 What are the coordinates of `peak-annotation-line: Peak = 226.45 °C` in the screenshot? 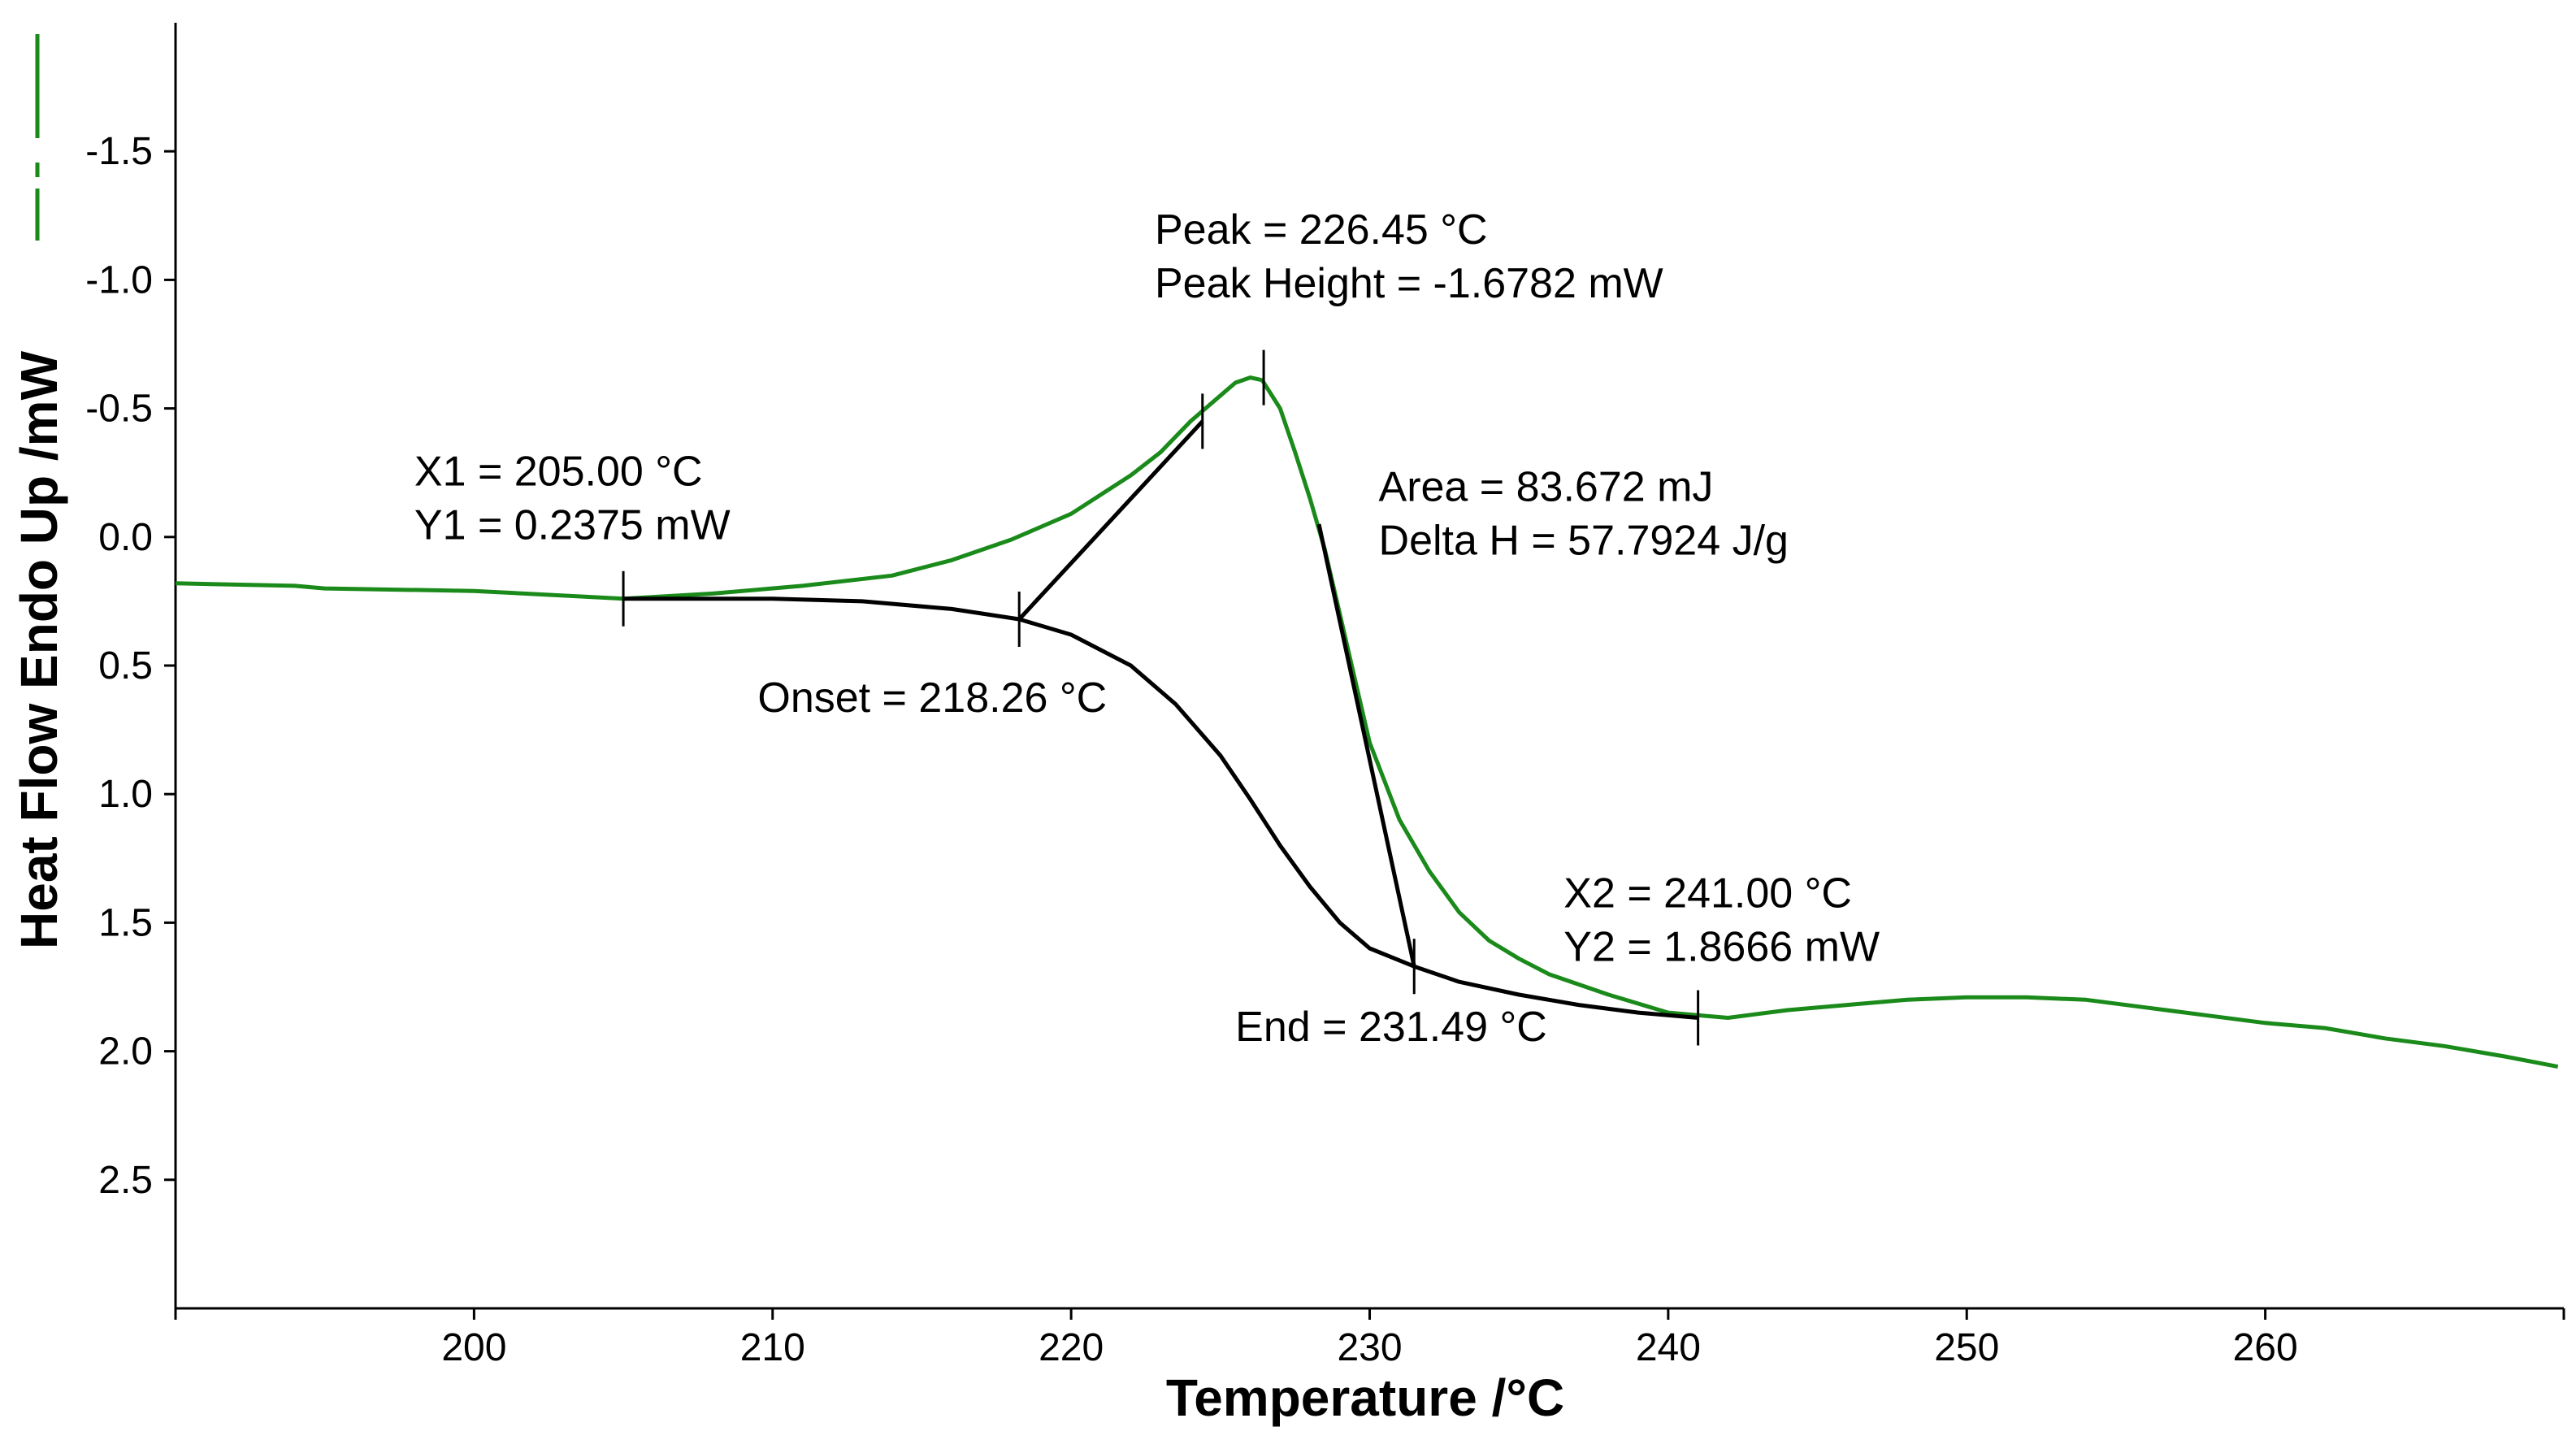 It's located at (1322, 230).